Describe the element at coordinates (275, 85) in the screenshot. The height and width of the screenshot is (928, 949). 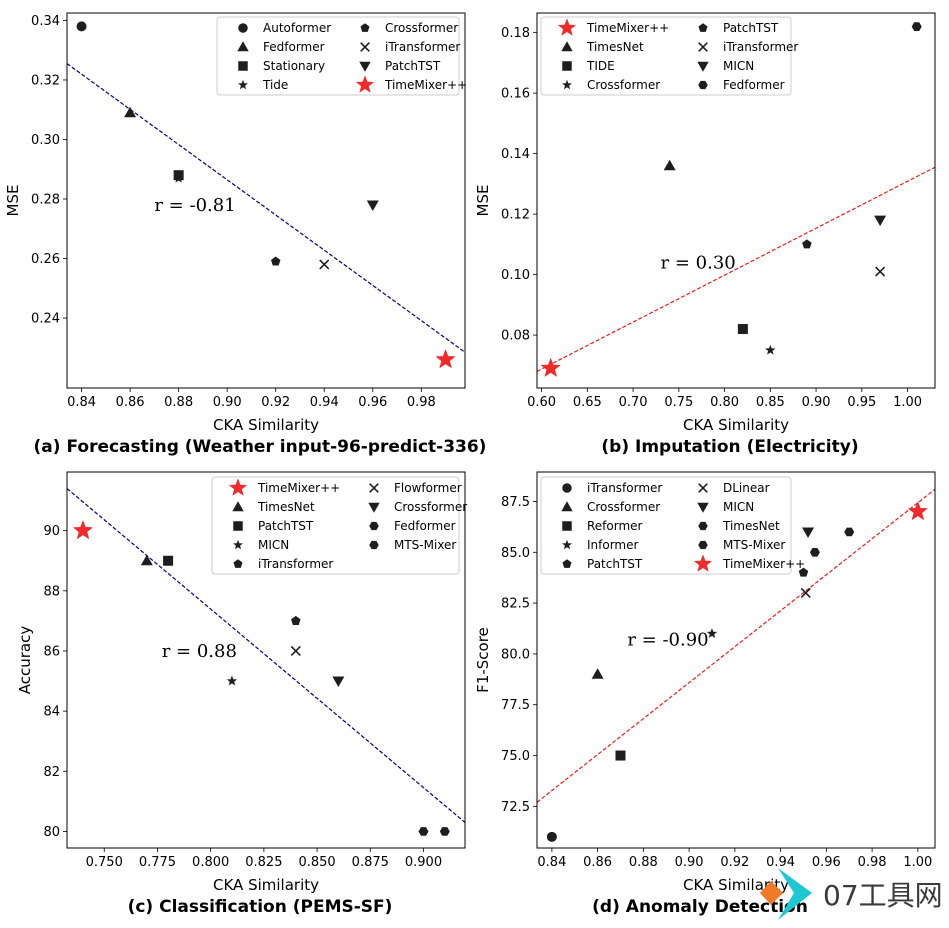
I see `legend-label: Tide` at that location.